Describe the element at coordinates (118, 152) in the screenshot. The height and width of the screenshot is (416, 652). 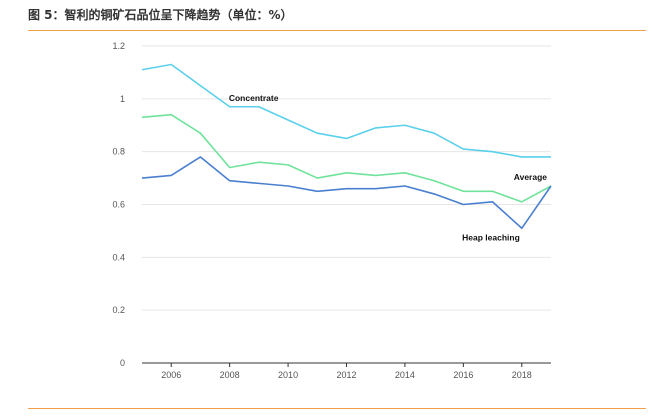
I see `y-tick-label: 0.8` at that location.